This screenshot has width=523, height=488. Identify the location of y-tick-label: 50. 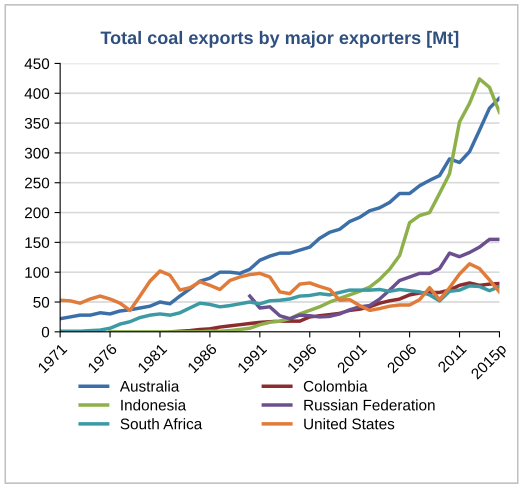
(41, 302).